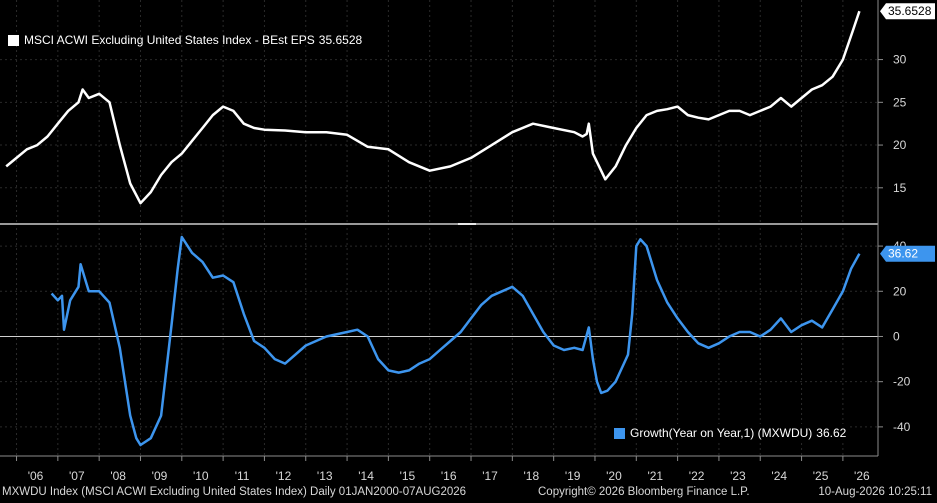  Describe the element at coordinates (875, 492) in the screenshot. I see `footer-timestamp: 10-Aug-2026 10:25:11` at that location.